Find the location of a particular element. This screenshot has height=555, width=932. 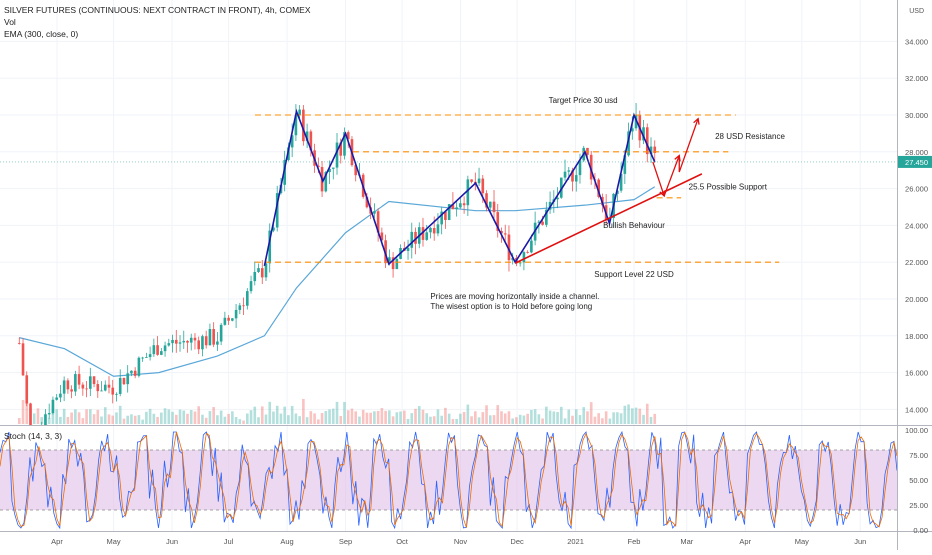

price-tick-label: 14.000 is located at coordinates (916, 409).